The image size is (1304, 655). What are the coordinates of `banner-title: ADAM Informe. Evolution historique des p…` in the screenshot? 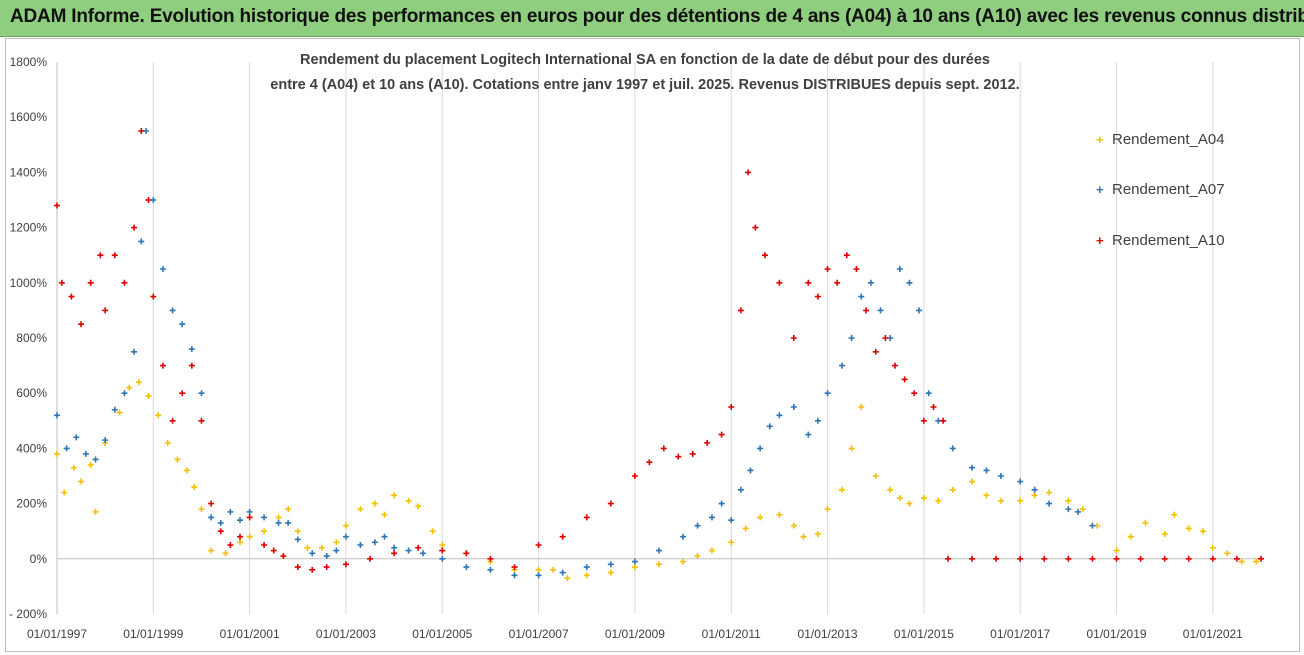 It's located at (657, 16).